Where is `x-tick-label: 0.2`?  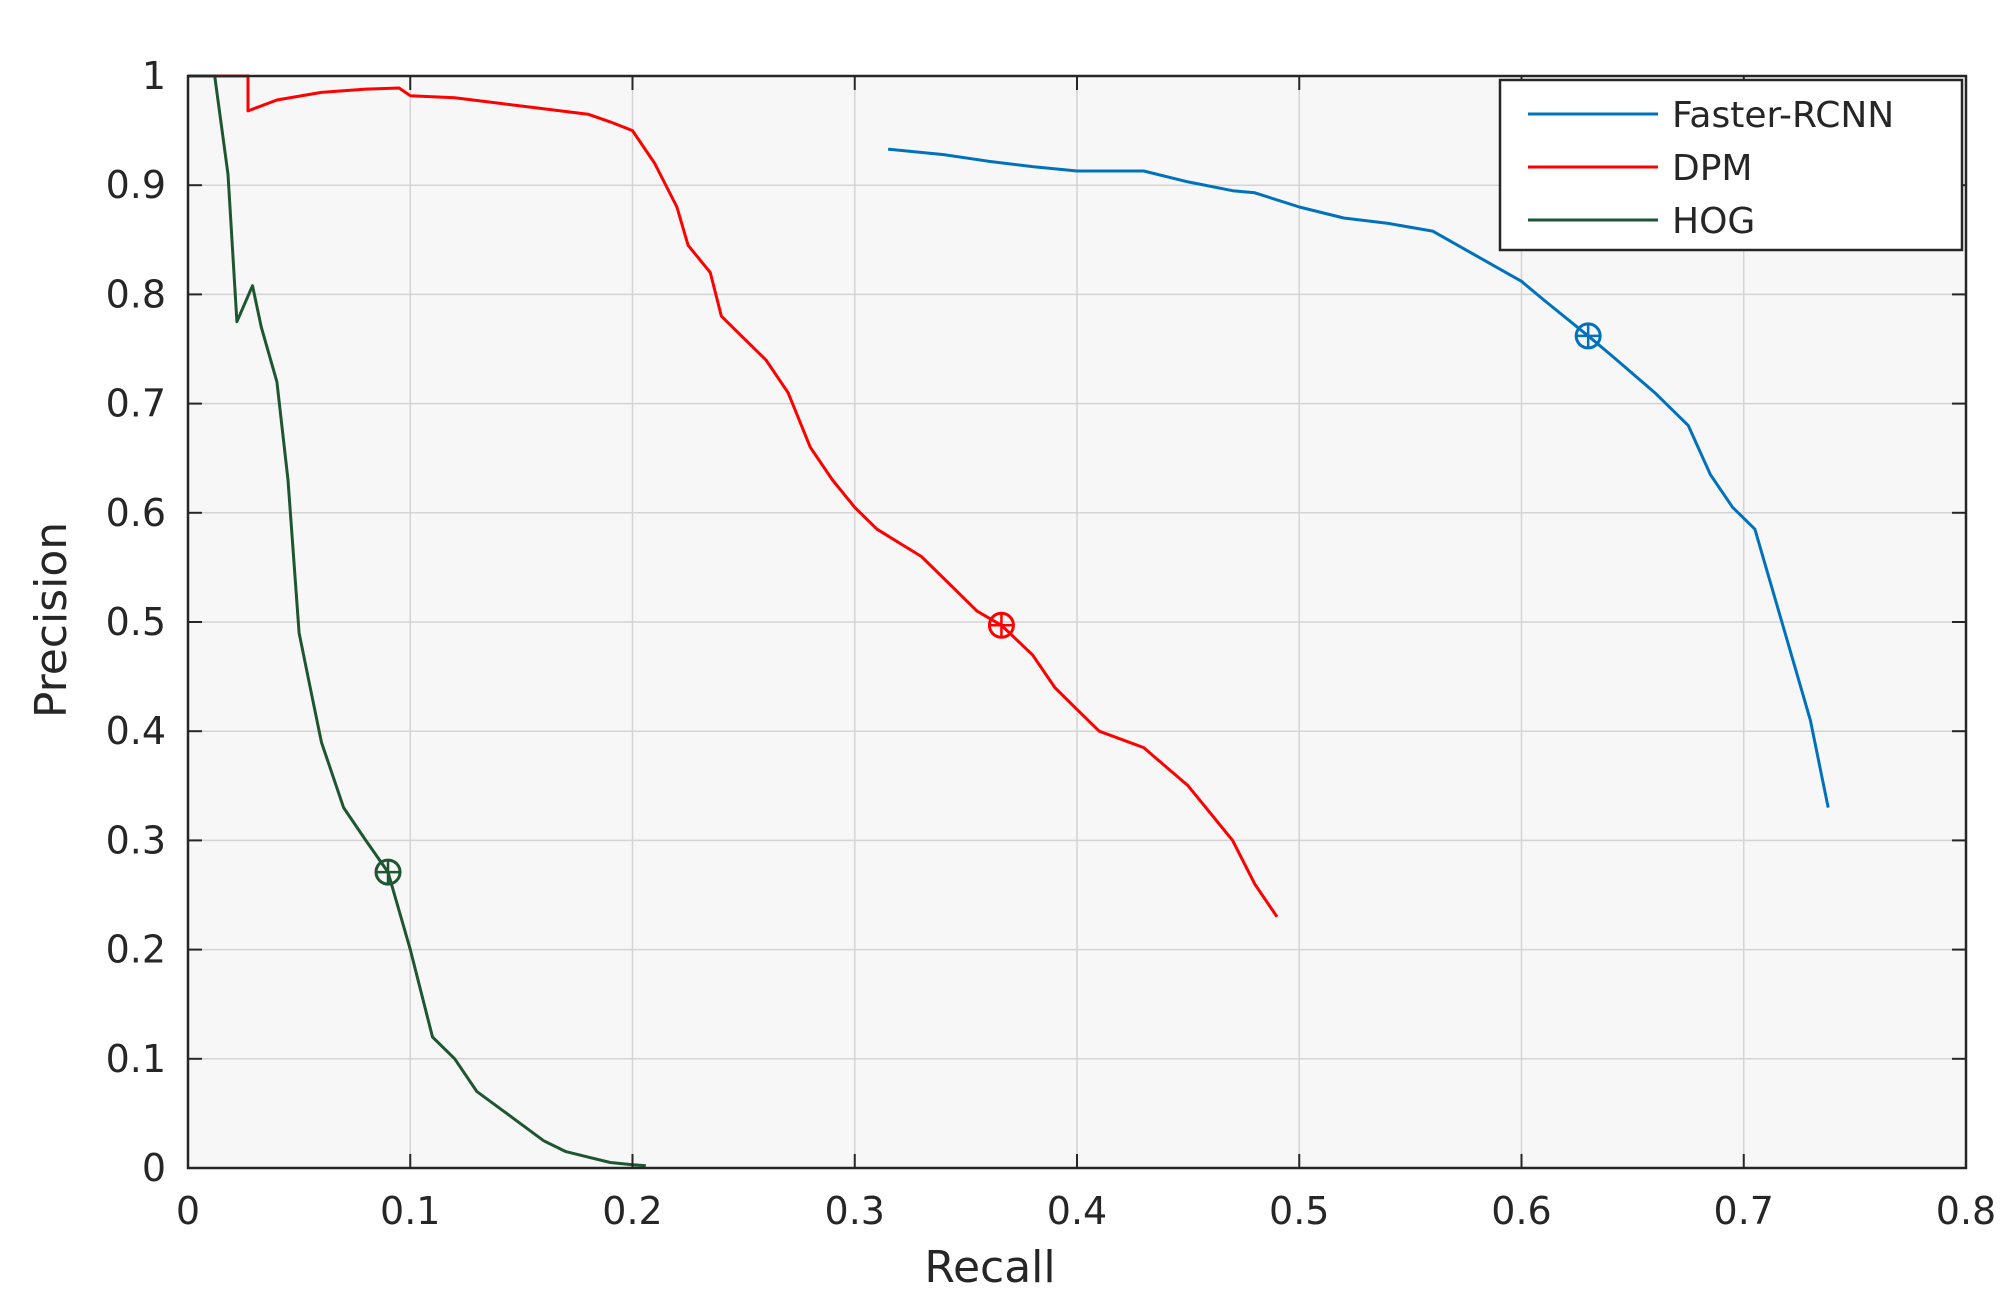
x-tick-label: 0.2 is located at coordinates (632, 1211).